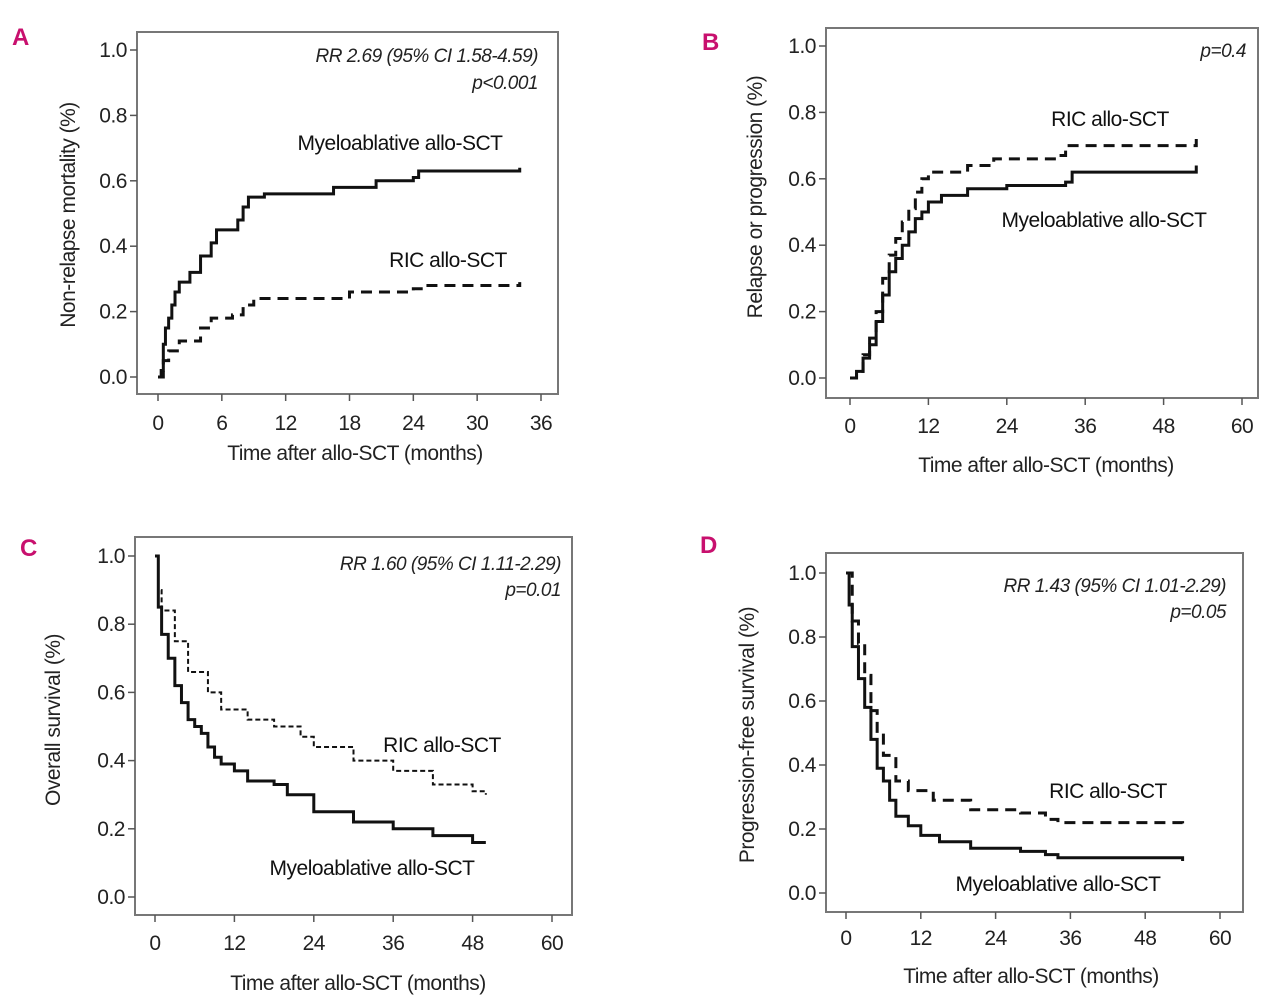 This screenshot has width=1280, height=1004. Describe the element at coordinates (28, 548) in the screenshot. I see `panel-letter: C` at that location.